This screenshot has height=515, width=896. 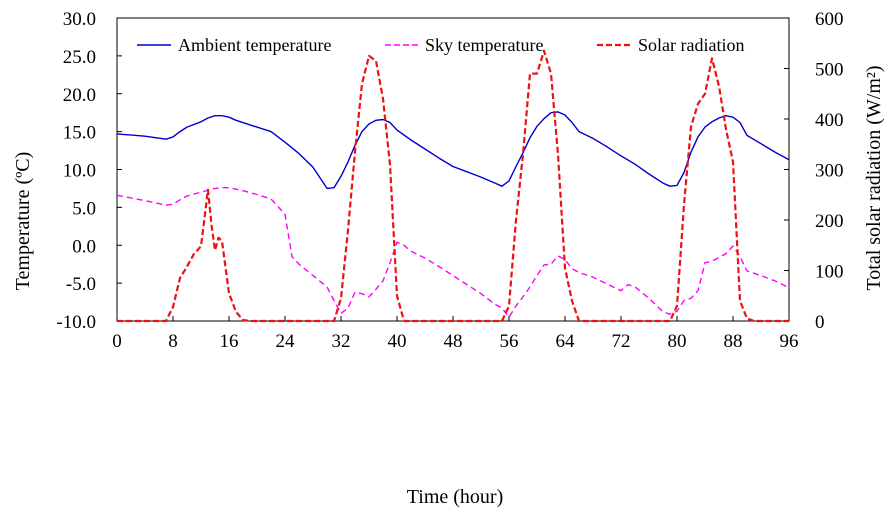 What do you see at coordinates (566, 341) in the screenshot?
I see `x-tick-label: 64` at bounding box center [566, 341].